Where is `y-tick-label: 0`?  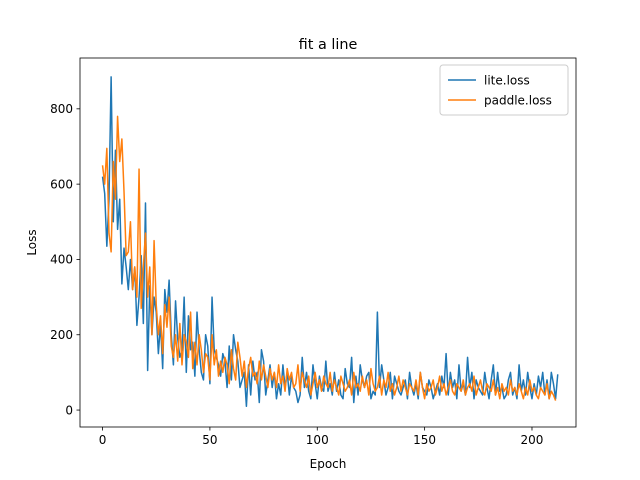
y-tick-label: 0 is located at coordinates (69, 410).